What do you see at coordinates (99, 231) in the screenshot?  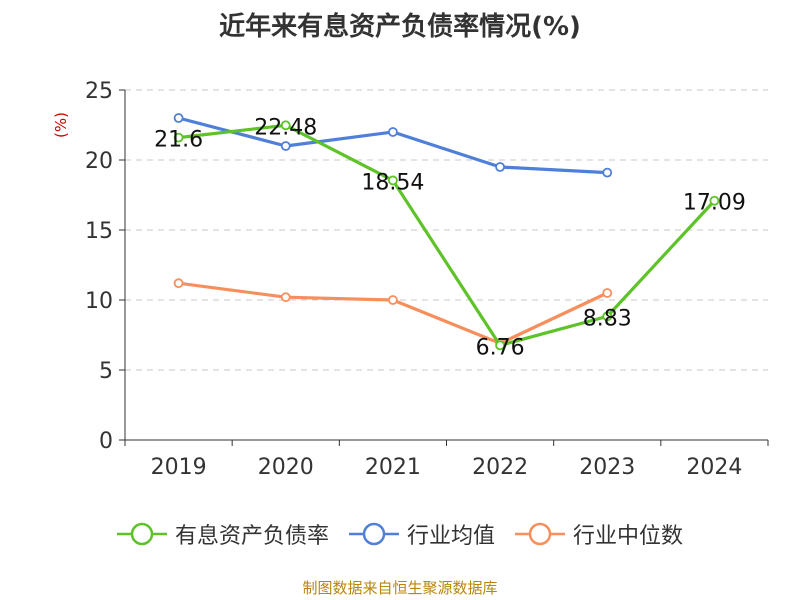 I see `y-tick-label: 15` at bounding box center [99, 231].